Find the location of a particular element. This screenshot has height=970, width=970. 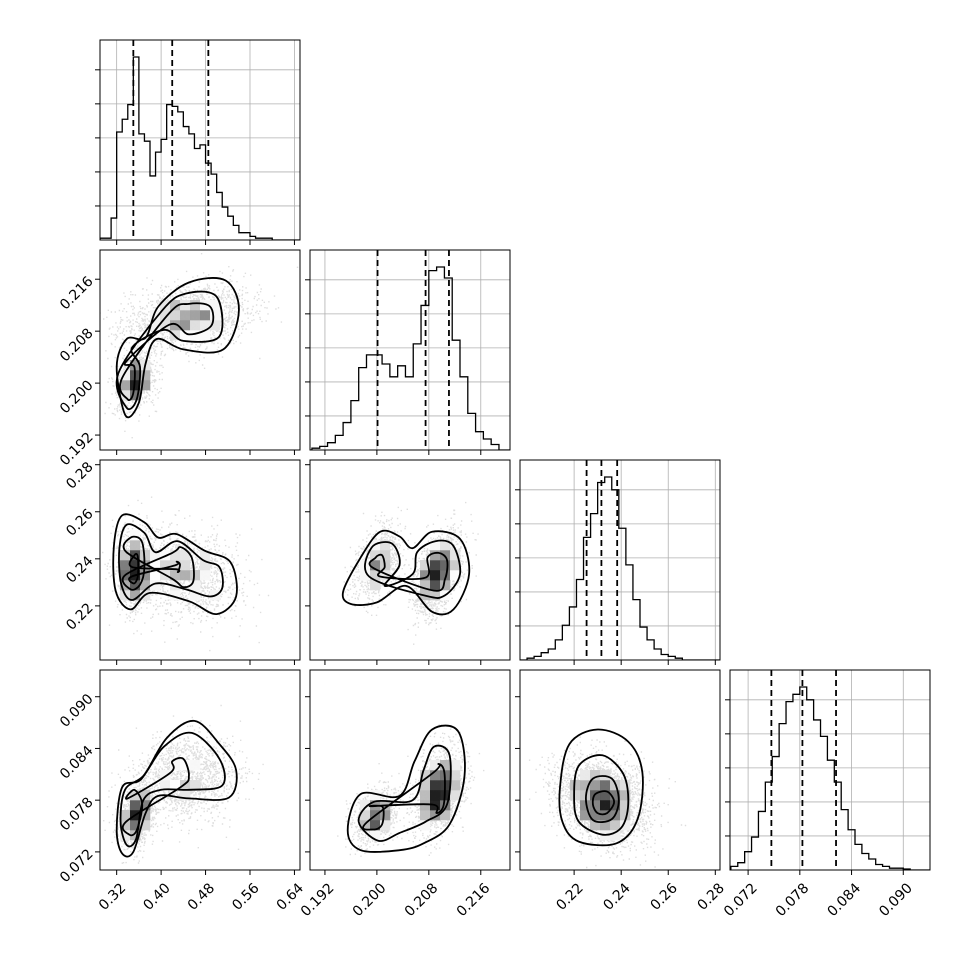

x-tick-label: 0.48 is located at coordinates (201, 896).